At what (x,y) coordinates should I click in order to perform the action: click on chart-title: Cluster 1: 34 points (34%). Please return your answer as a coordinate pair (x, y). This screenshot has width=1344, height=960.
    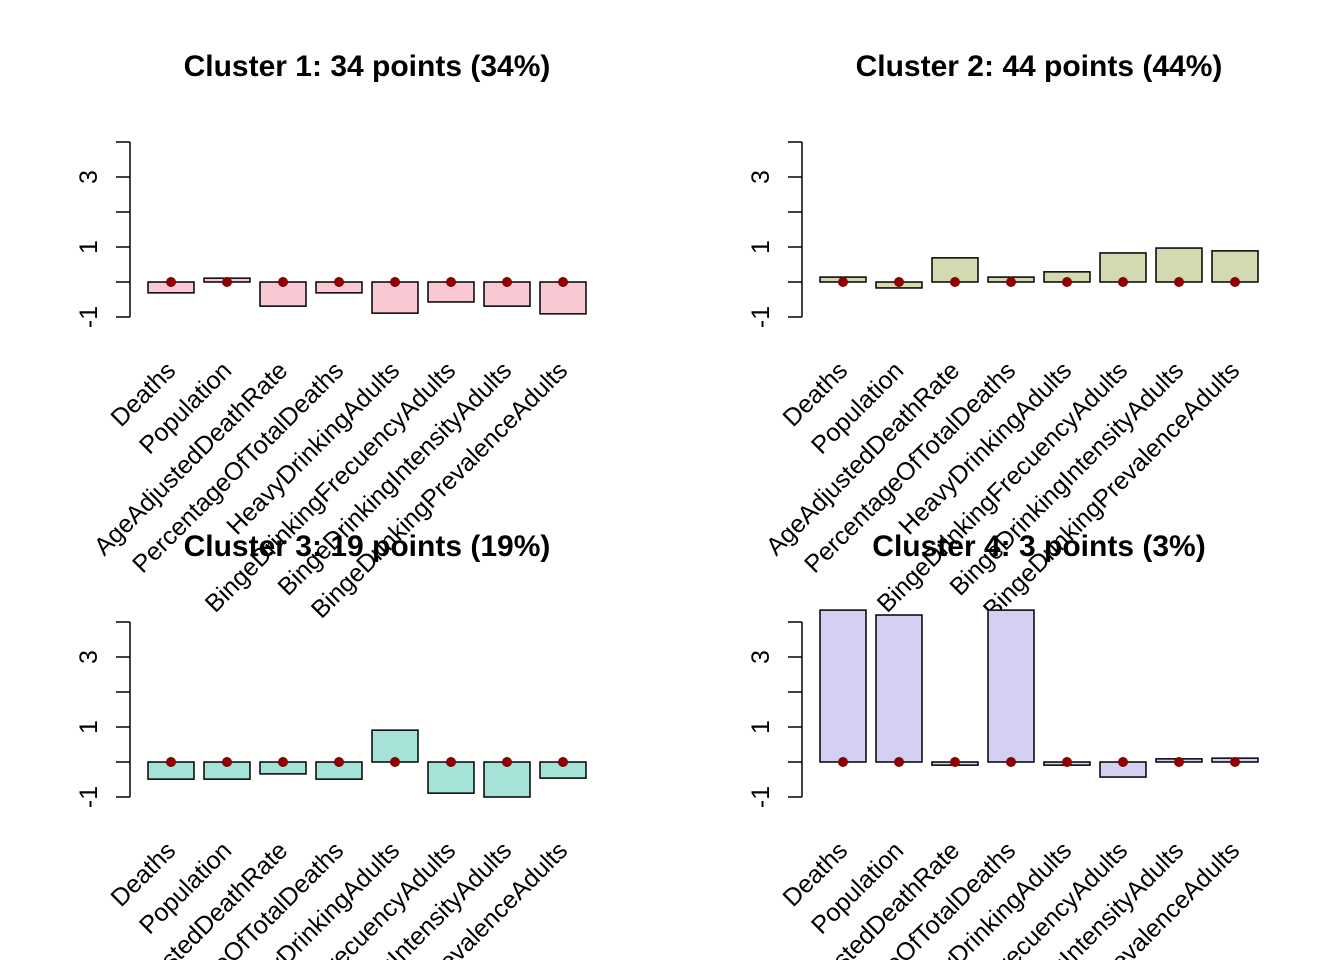
    Looking at the image, I should click on (367, 66).